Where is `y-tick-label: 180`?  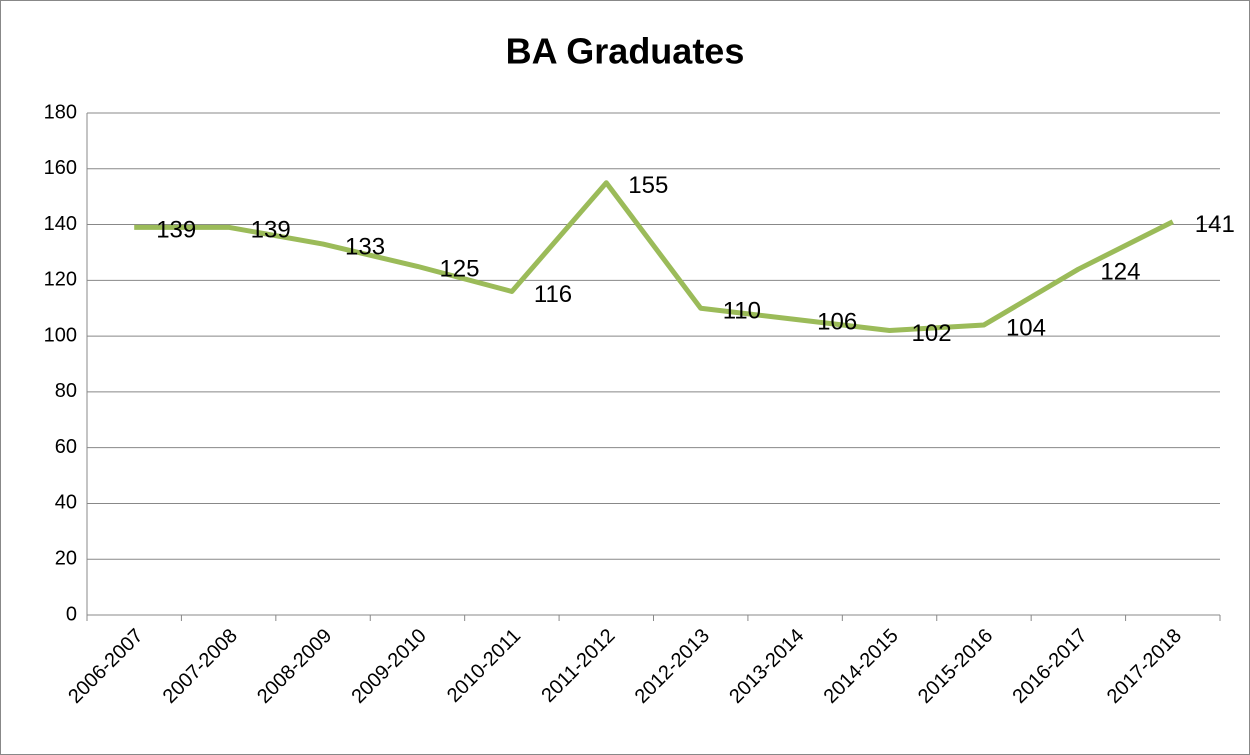
y-tick-label: 180 is located at coordinates (60, 112).